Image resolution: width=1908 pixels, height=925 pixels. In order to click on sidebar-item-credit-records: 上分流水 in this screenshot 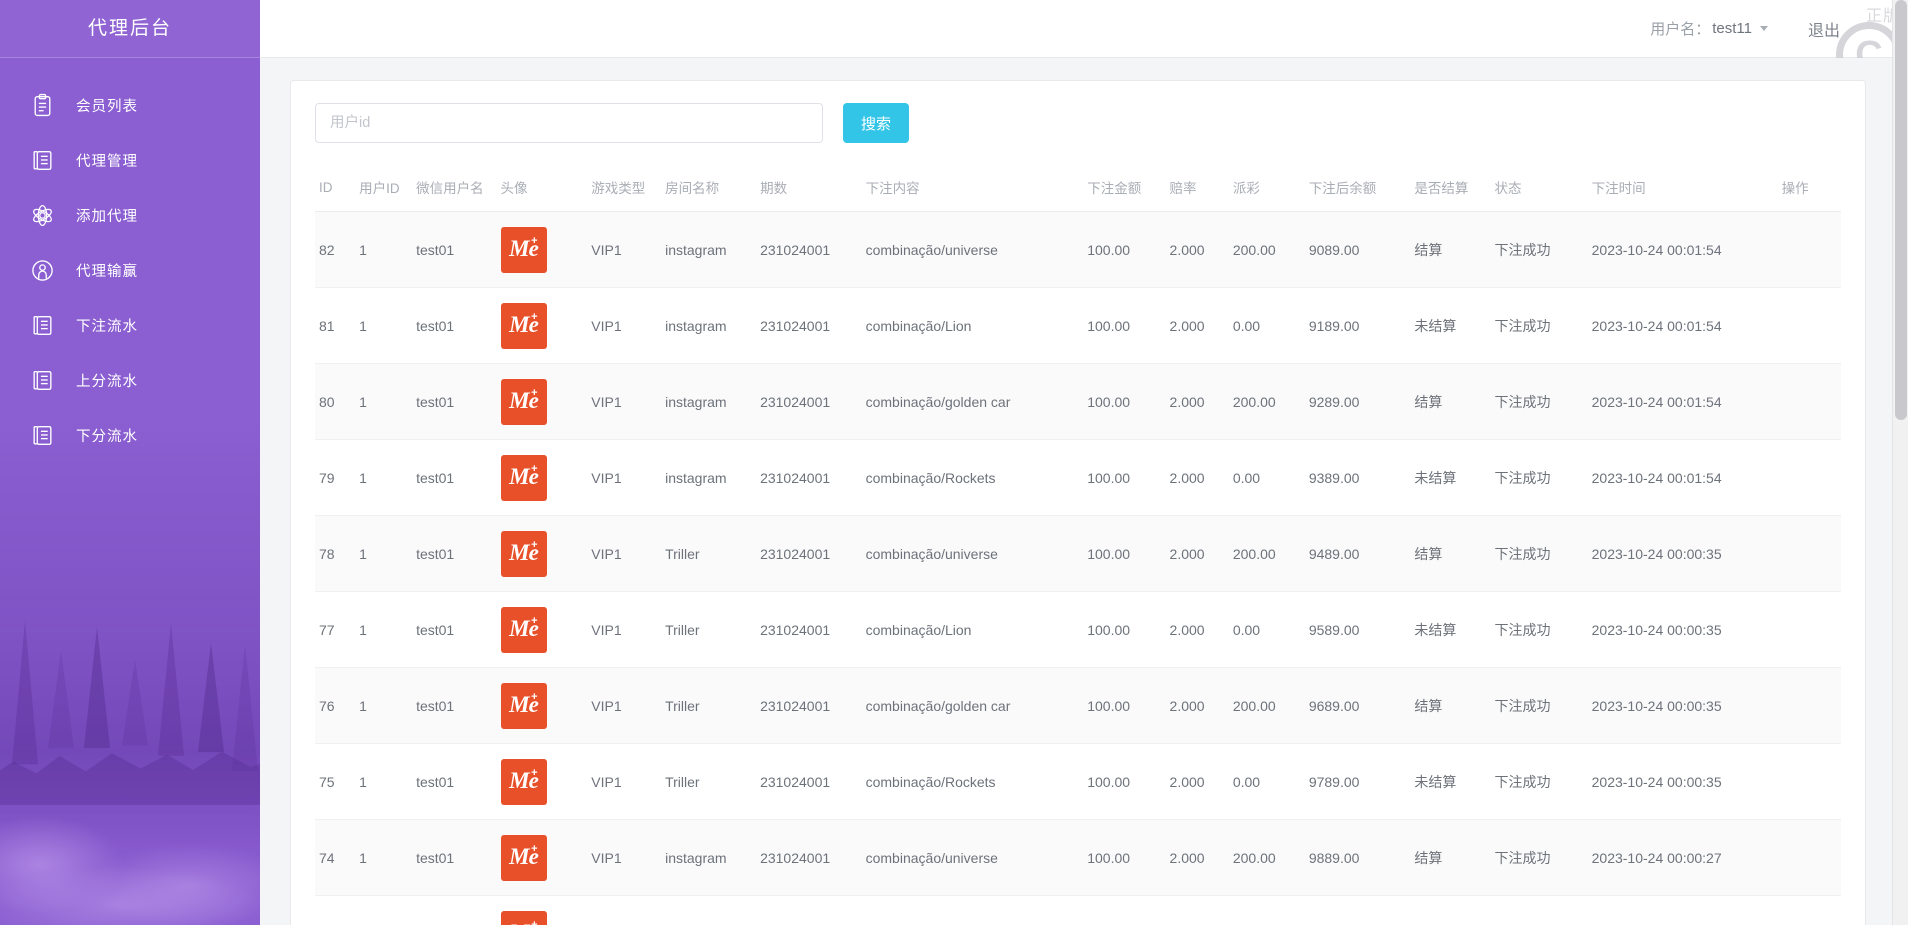, I will do `click(130, 380)`.